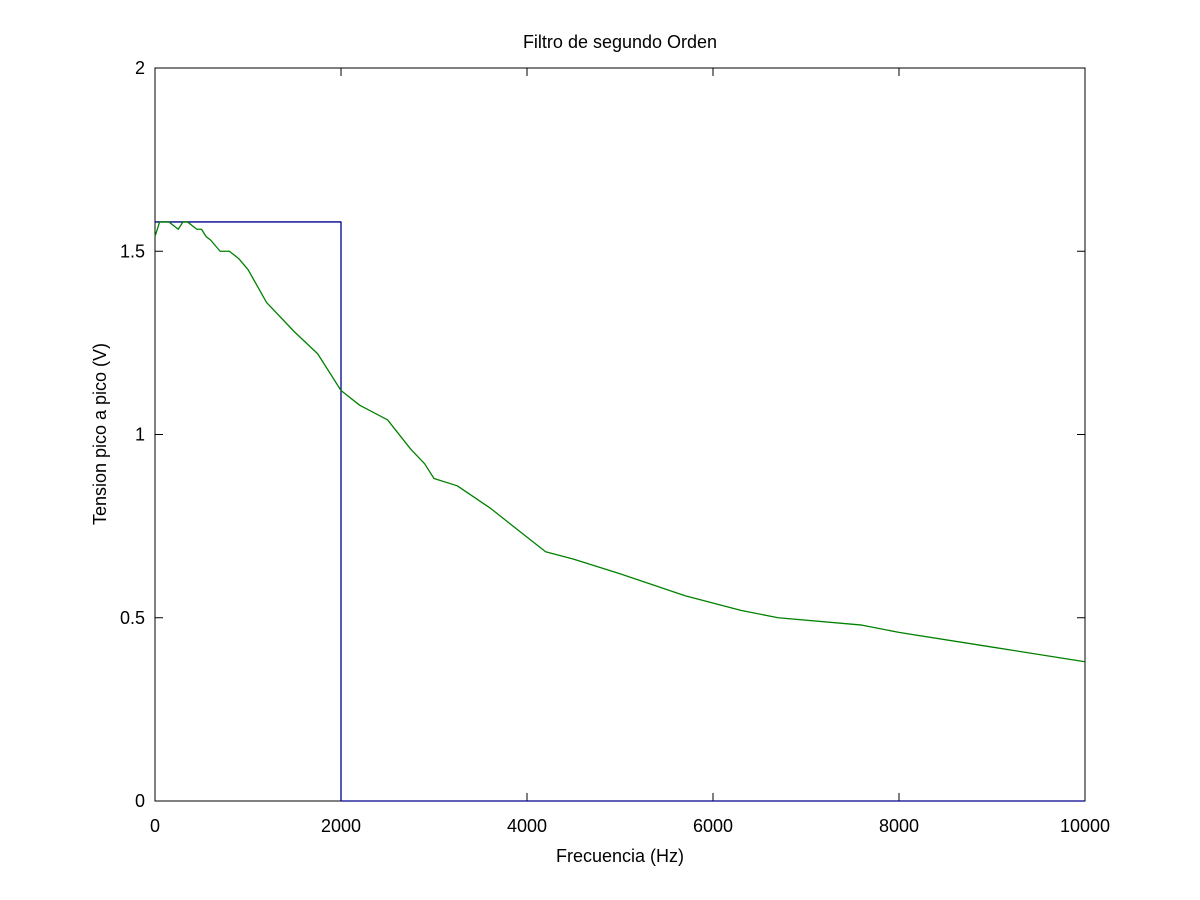 The width and height of the screenshot is (1200, 900). What do you see at coordinates (140, 801) in the screenshot?
I see `y-tick-label: 0` at bounding box center [140, 801].